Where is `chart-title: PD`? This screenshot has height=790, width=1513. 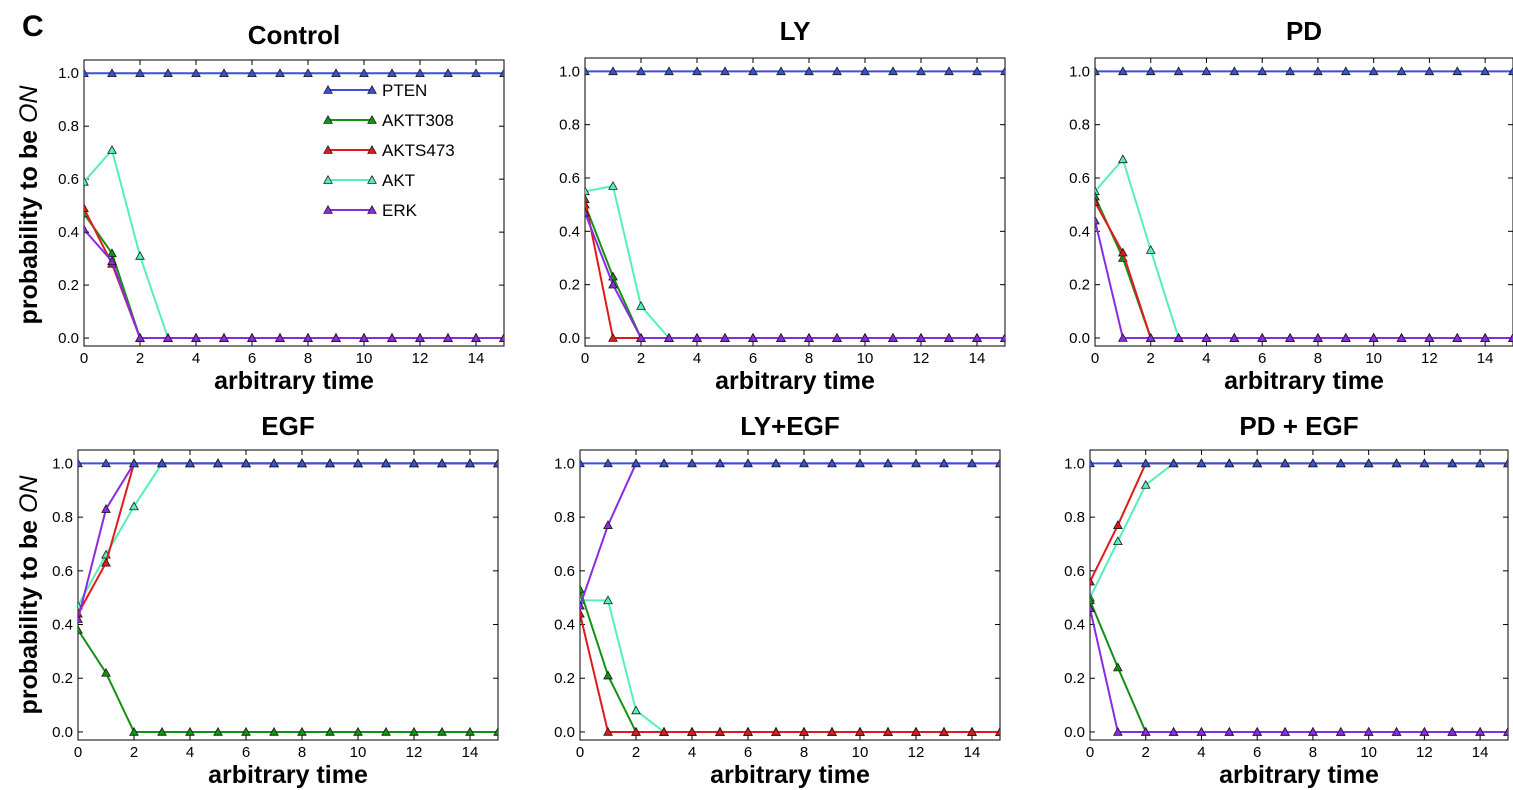
chart-title: PD is located at coordinates (1304, 31).